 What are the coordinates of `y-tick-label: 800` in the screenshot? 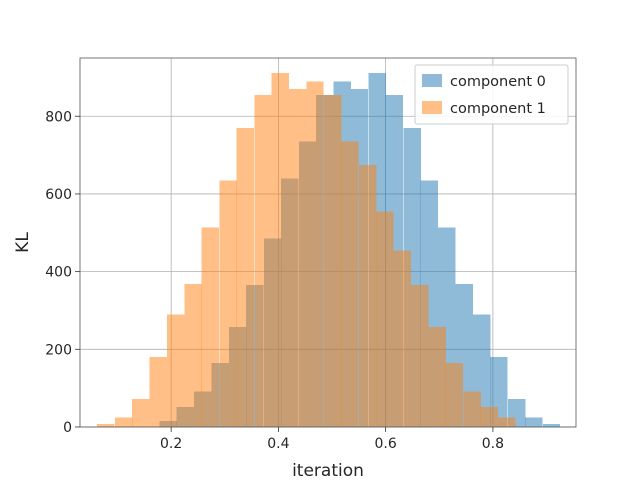 It's located at (58, 117).